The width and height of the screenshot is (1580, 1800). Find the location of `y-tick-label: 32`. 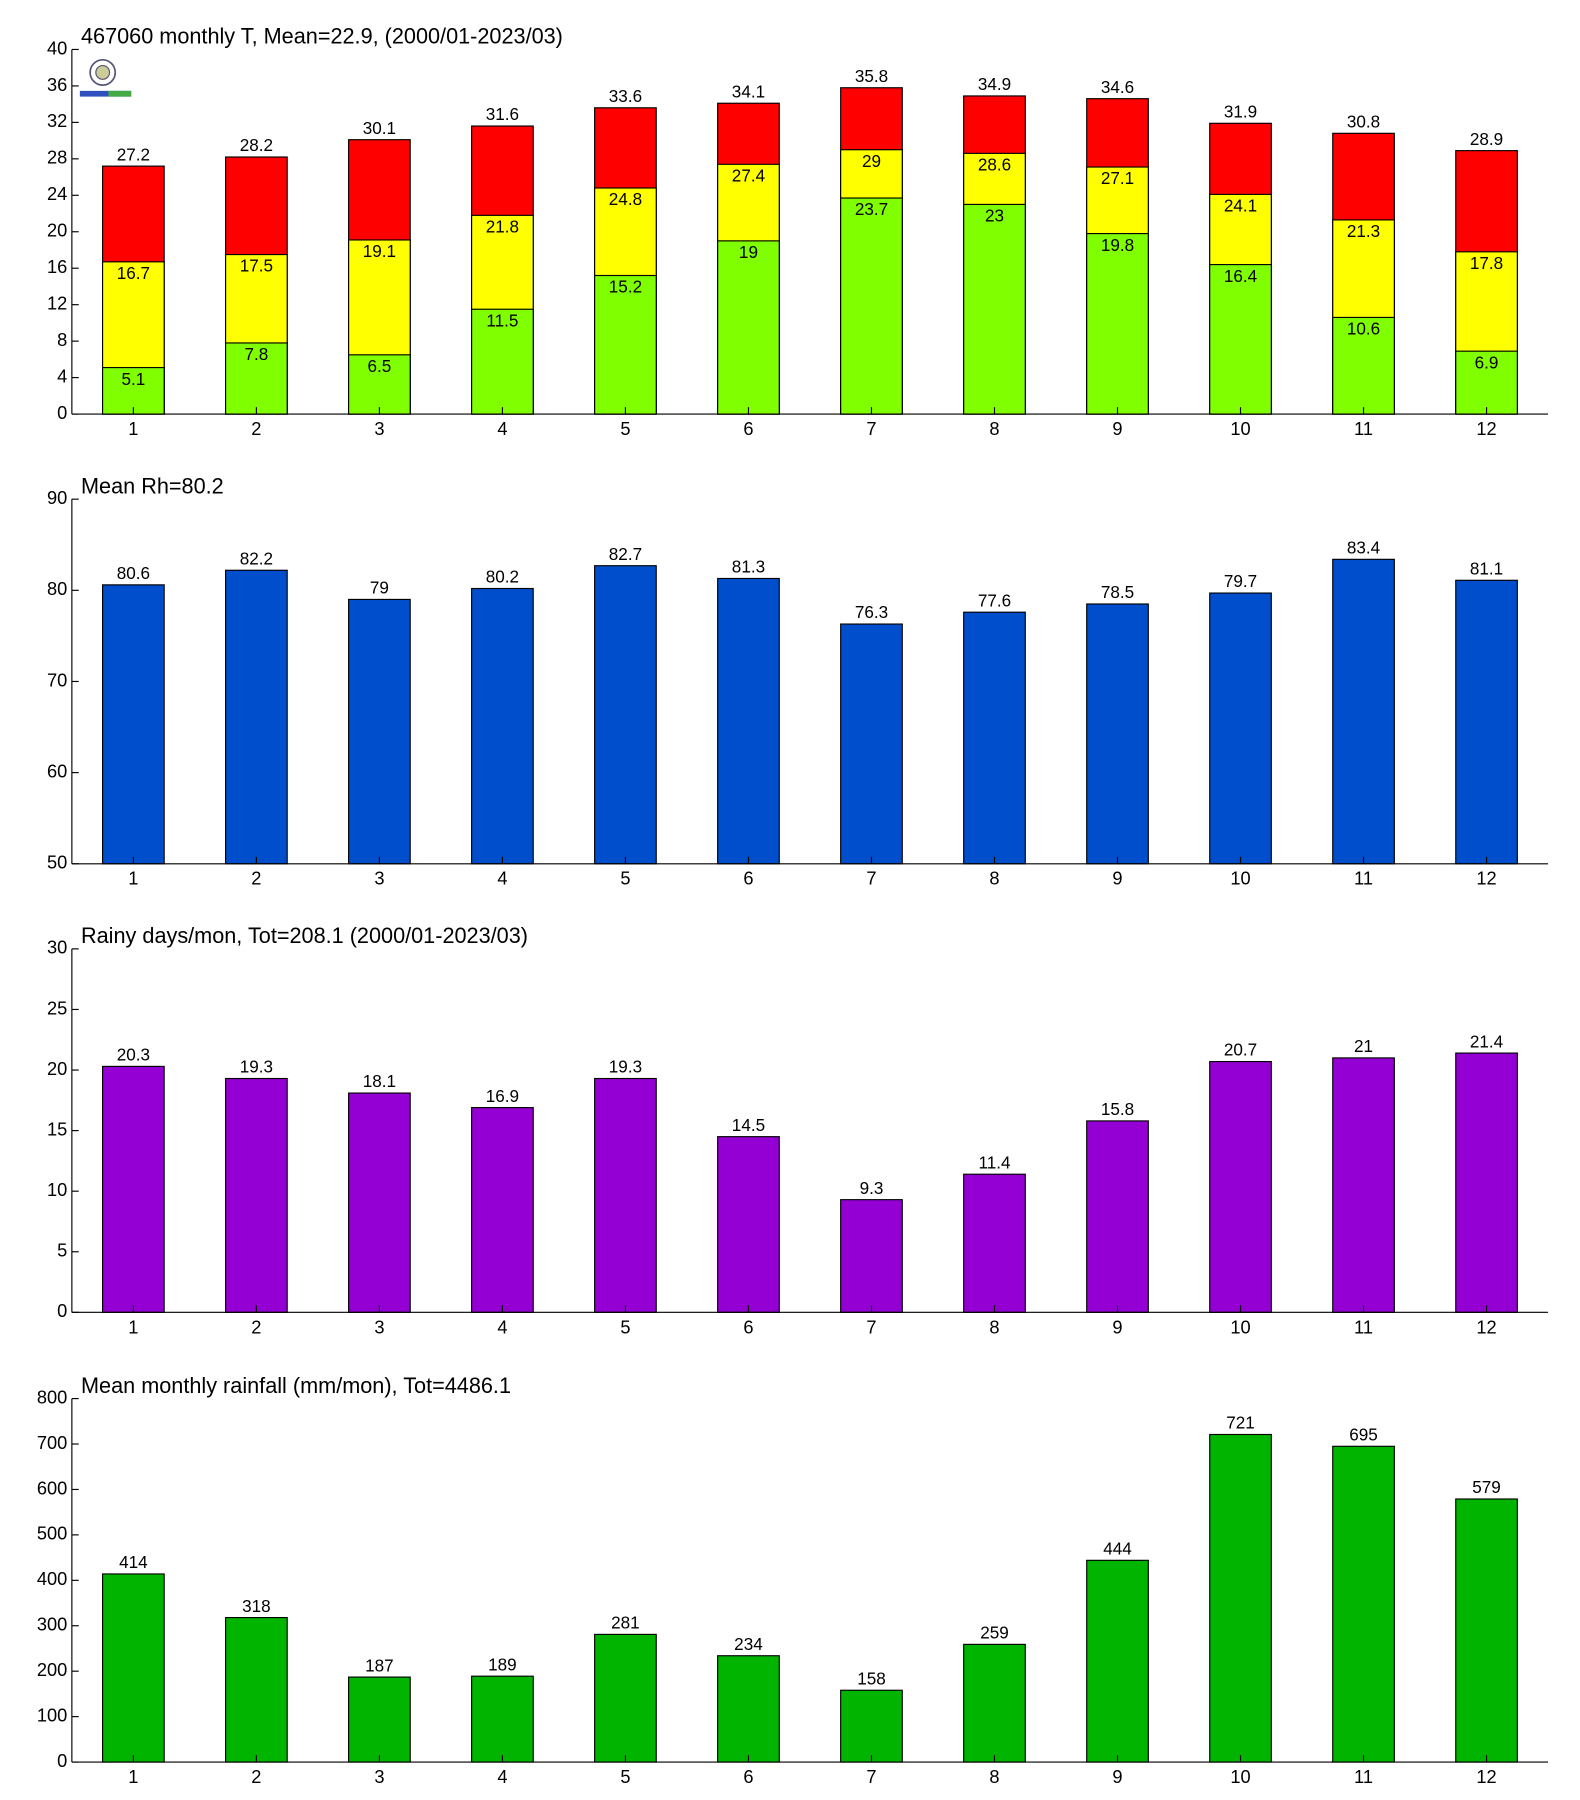

y-tick-label: 32 is located at coordinates (57, 120).